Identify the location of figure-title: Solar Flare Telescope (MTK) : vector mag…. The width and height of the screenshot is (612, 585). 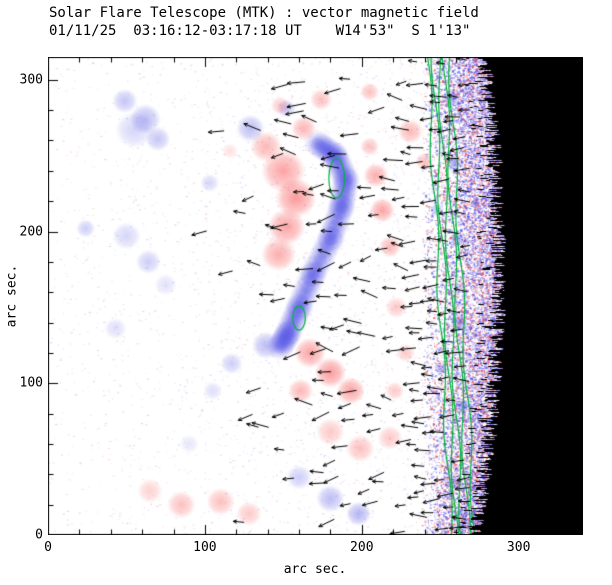
(264, 13).